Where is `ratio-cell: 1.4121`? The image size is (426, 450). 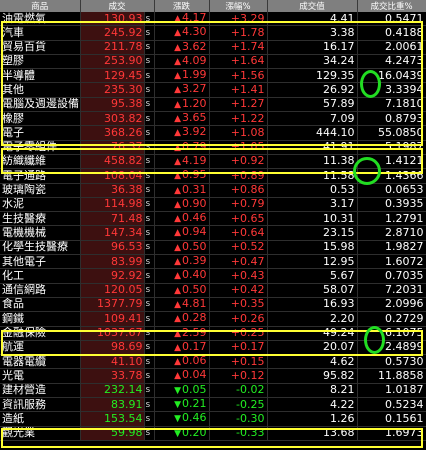 ratio-cell: 1.4121 is located at coordinates (391, 162).